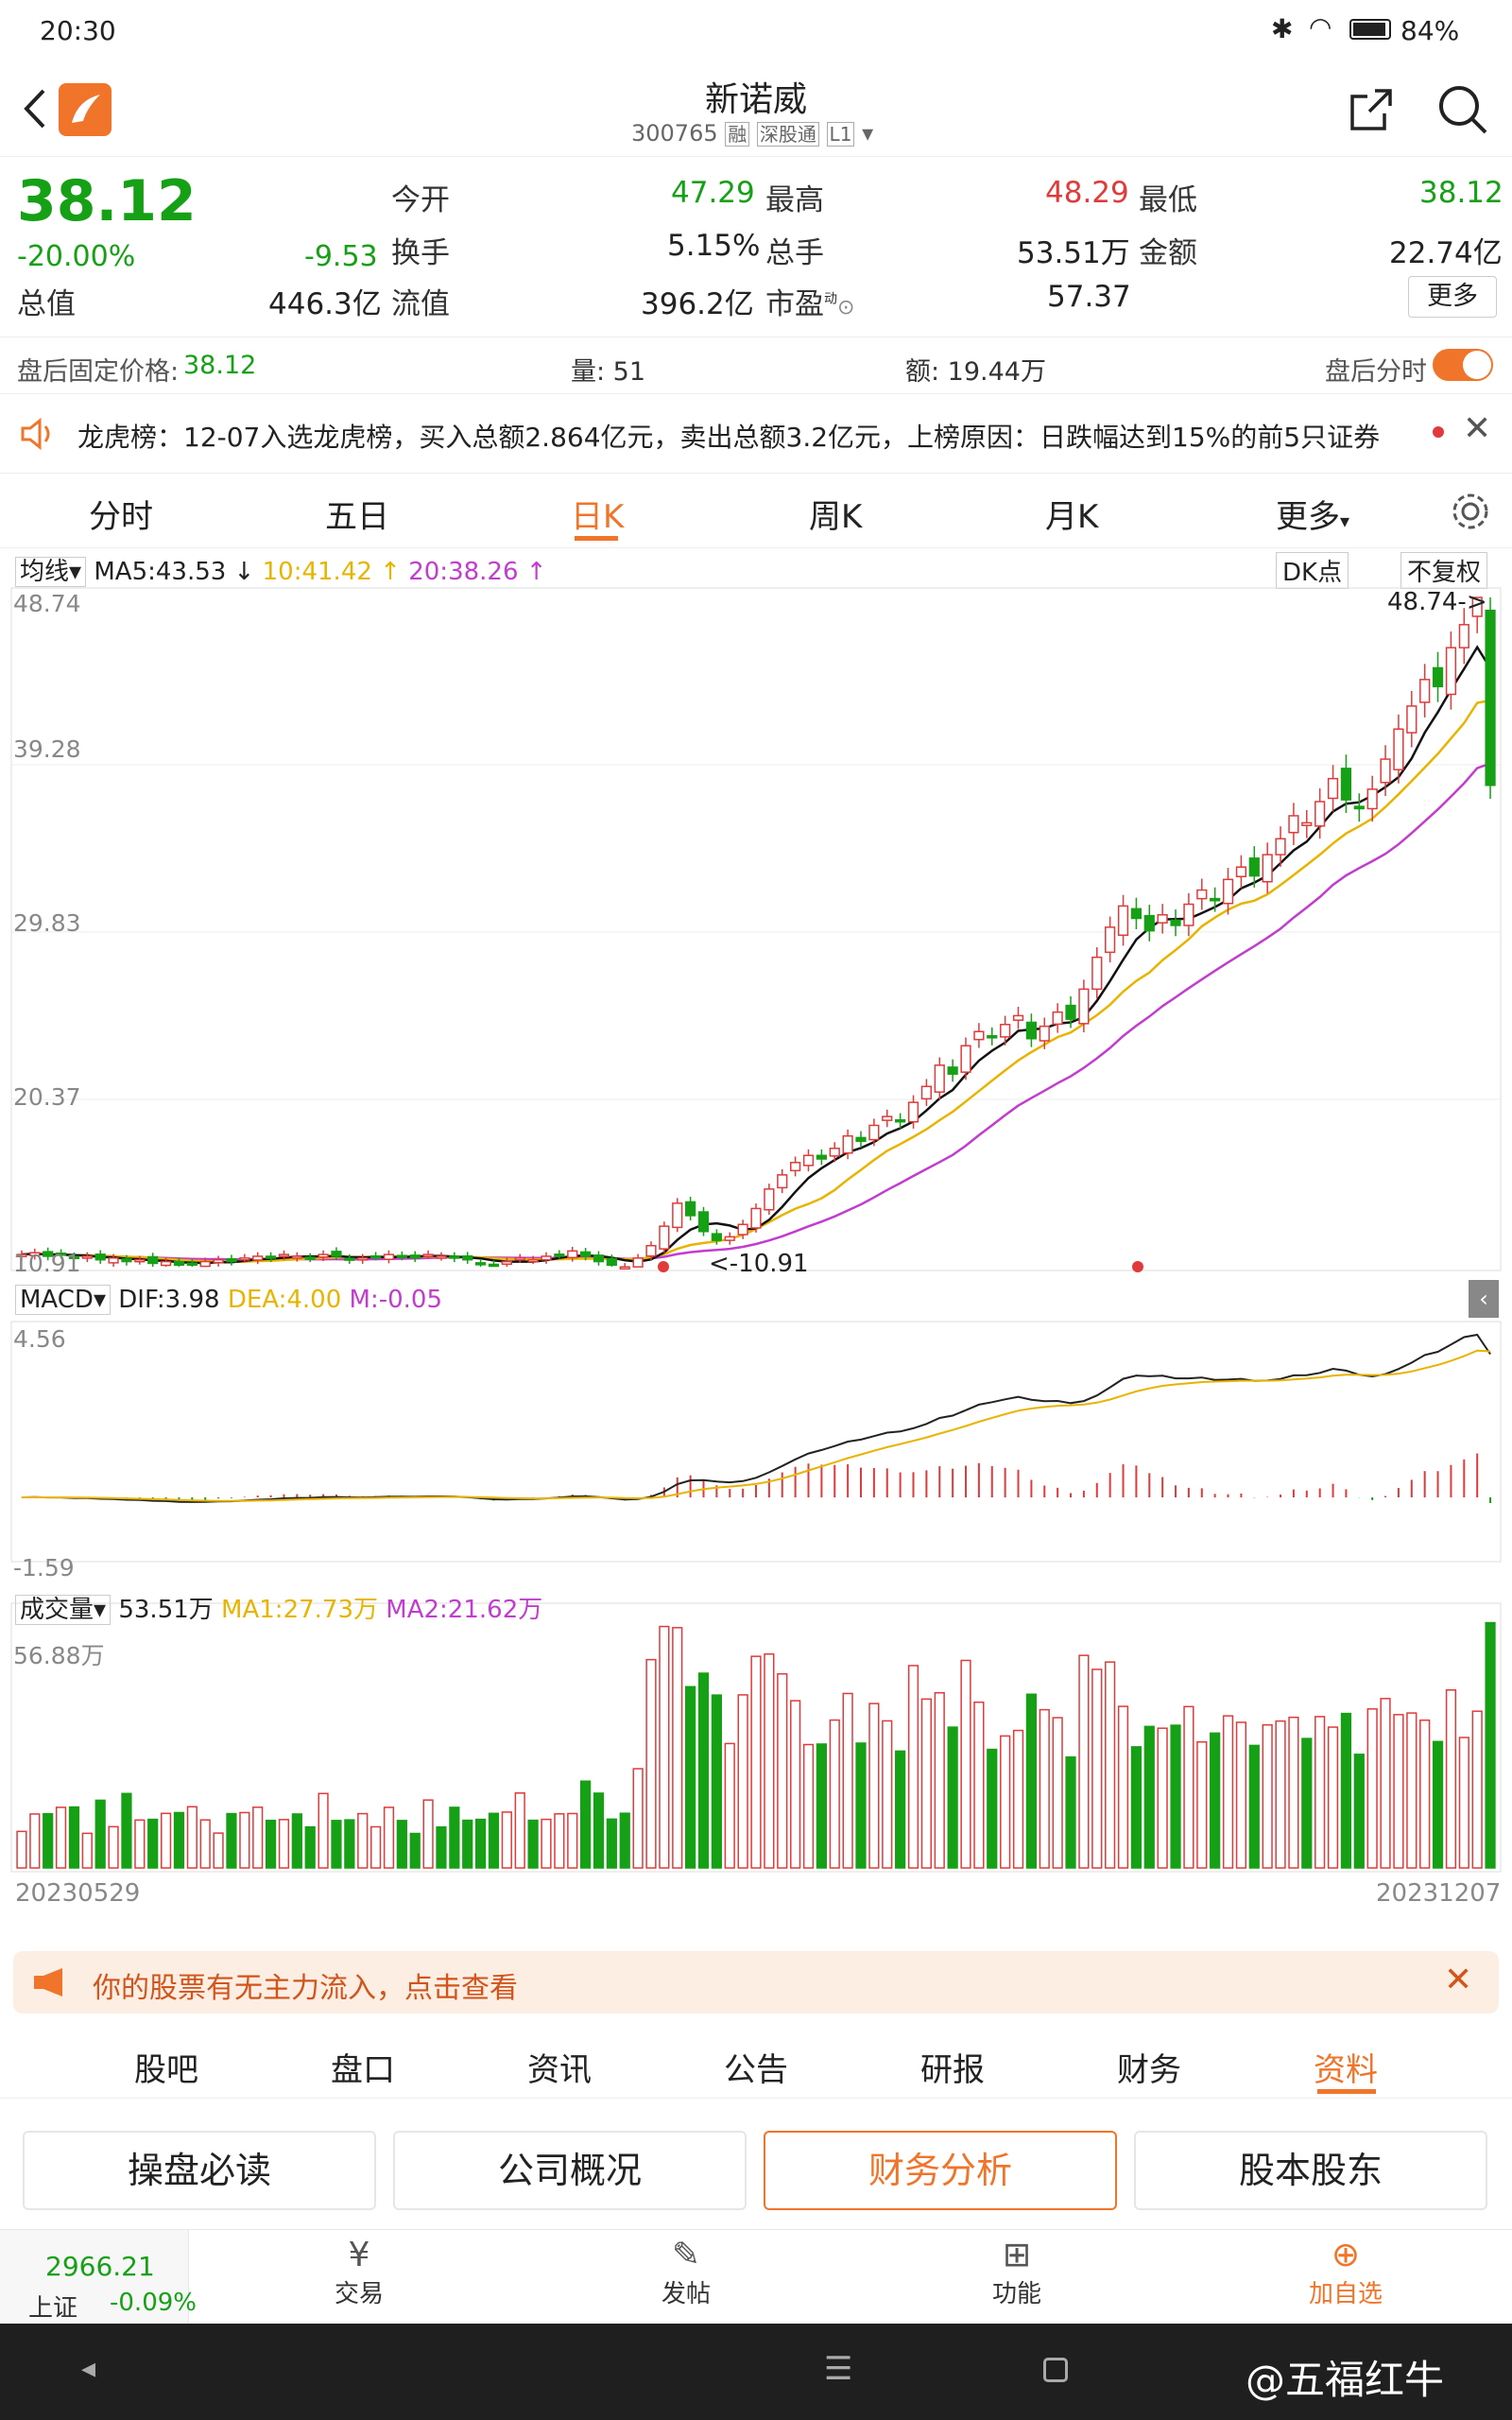 This screenshot has width=1512, height=2420. I want to click on dk-point-button: DK点, so click(1312, 570).